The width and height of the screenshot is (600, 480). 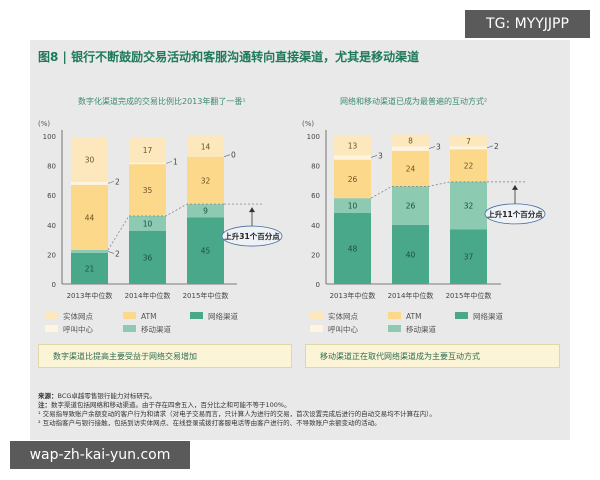 I want to click on watermark-top: TG: MYYJJPP, so click(x=527, y=24).